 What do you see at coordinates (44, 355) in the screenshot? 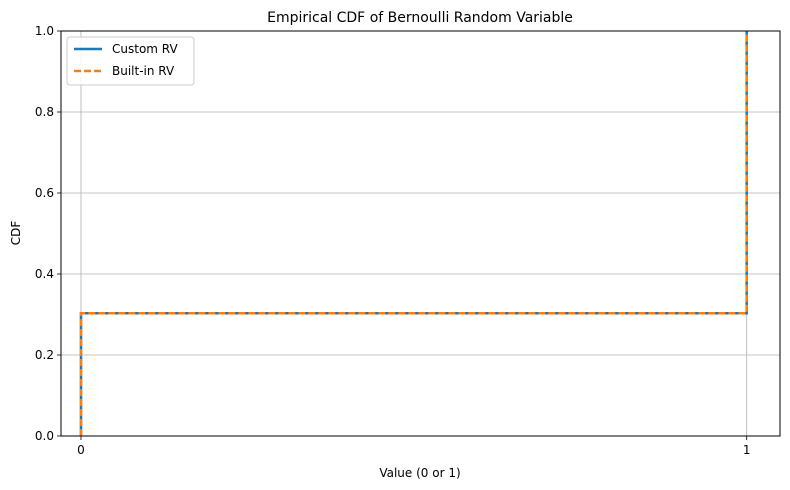
I see `y-tick-label: 0.2` at bounding box center [44, 355].